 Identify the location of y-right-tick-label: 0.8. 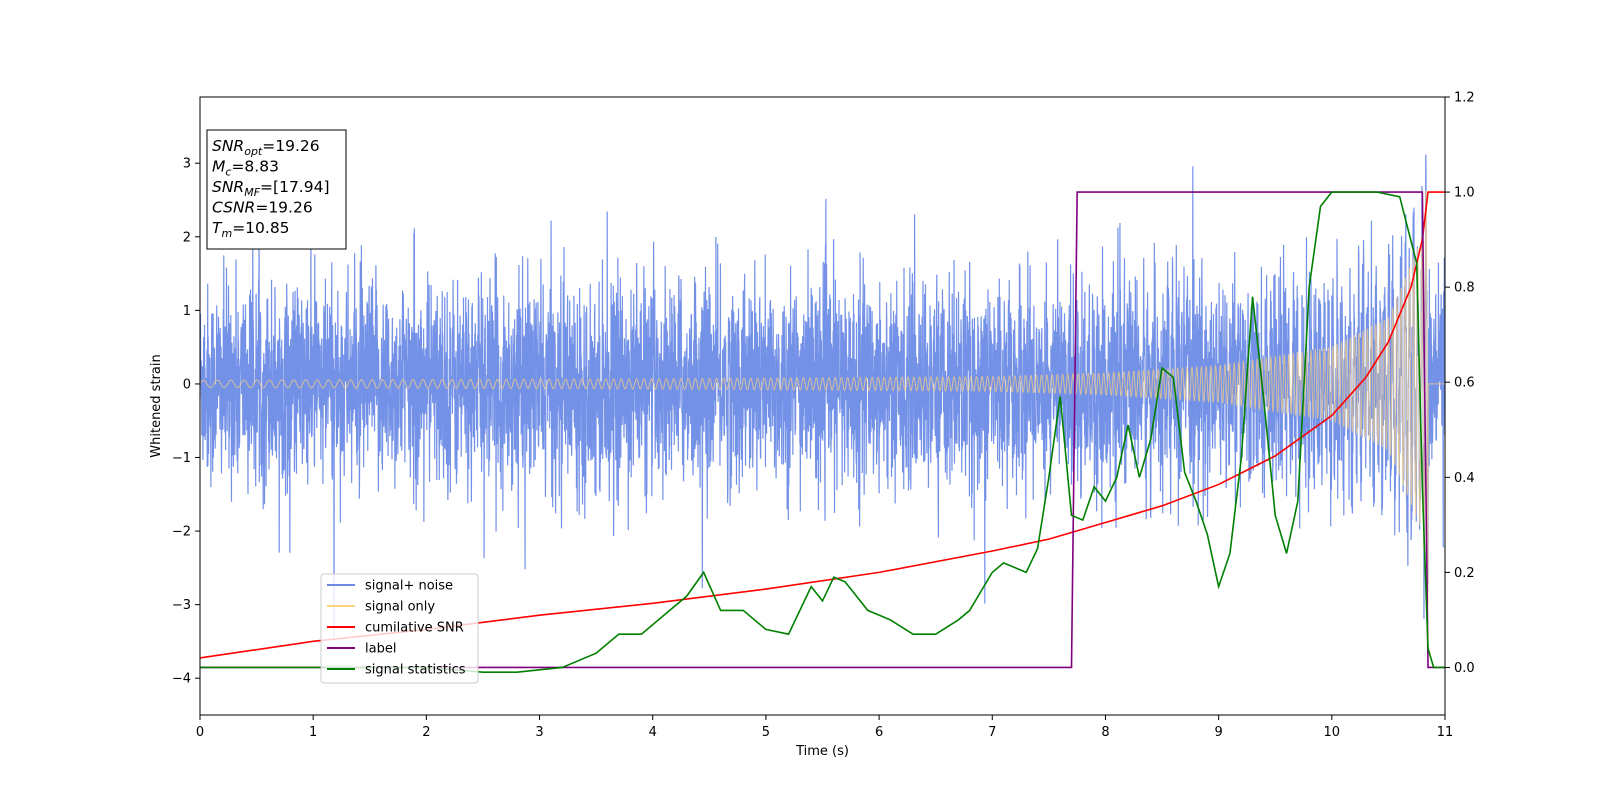
(1464, 288).